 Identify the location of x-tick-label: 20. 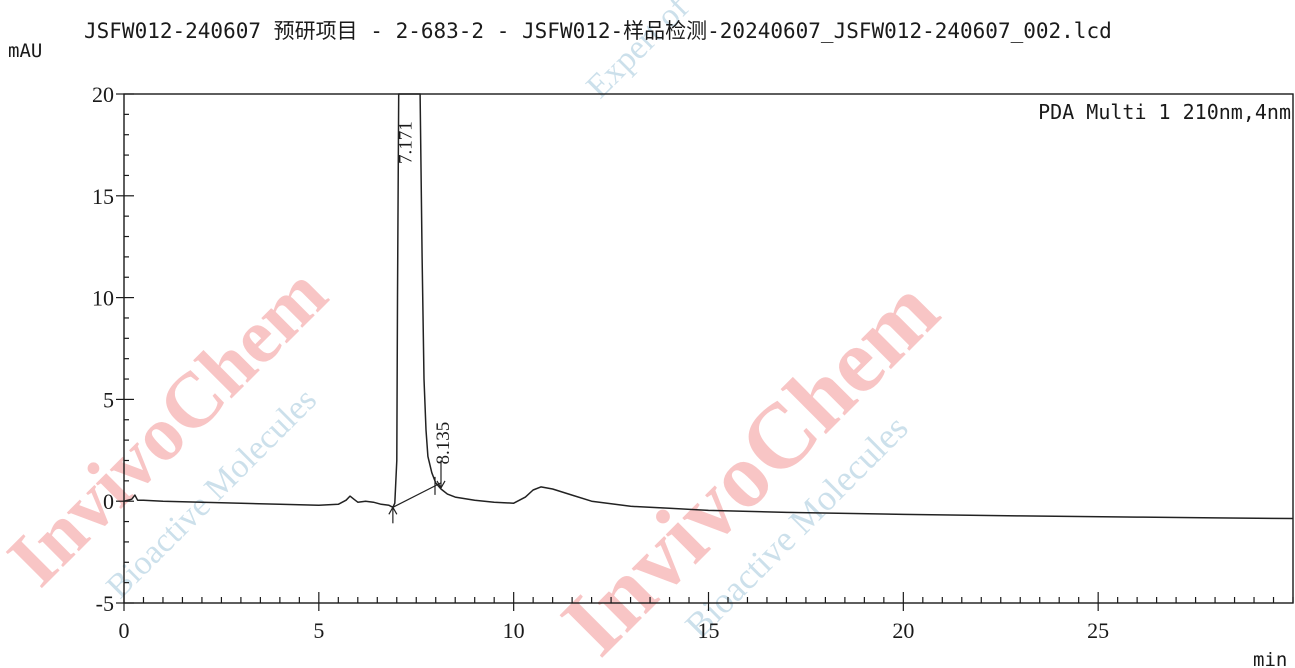
(903, 630).